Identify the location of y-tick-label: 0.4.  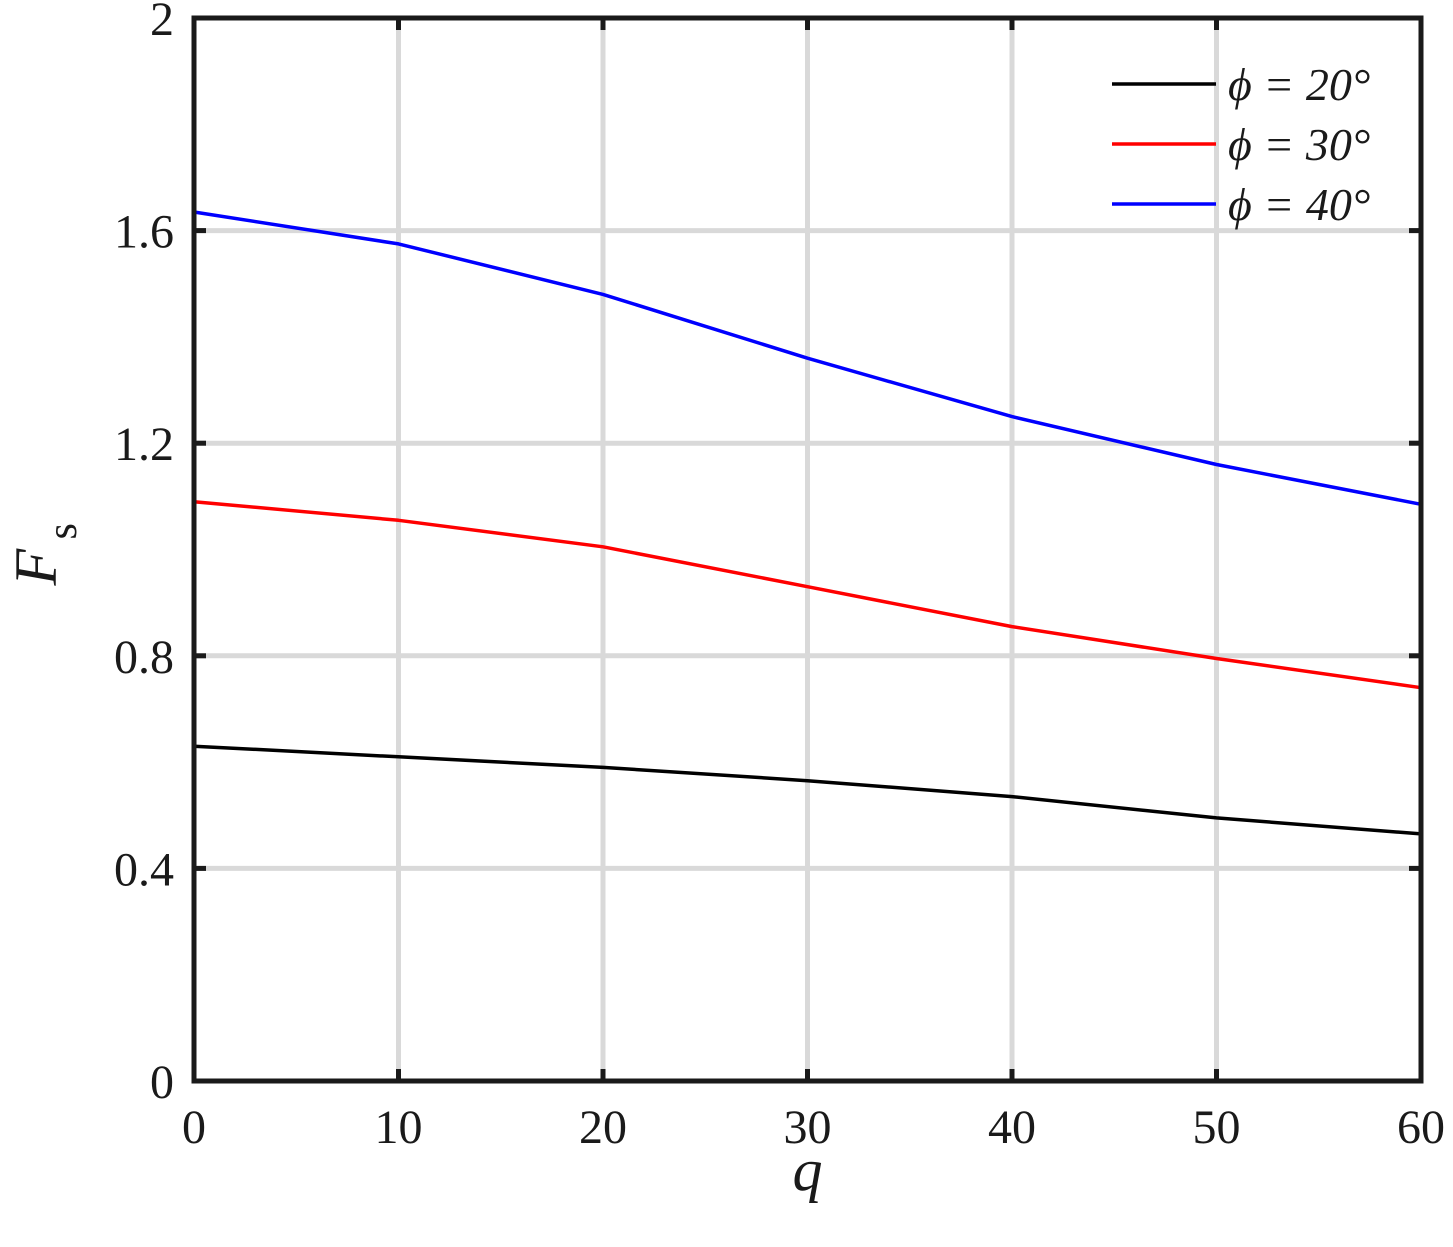
(144, 869).